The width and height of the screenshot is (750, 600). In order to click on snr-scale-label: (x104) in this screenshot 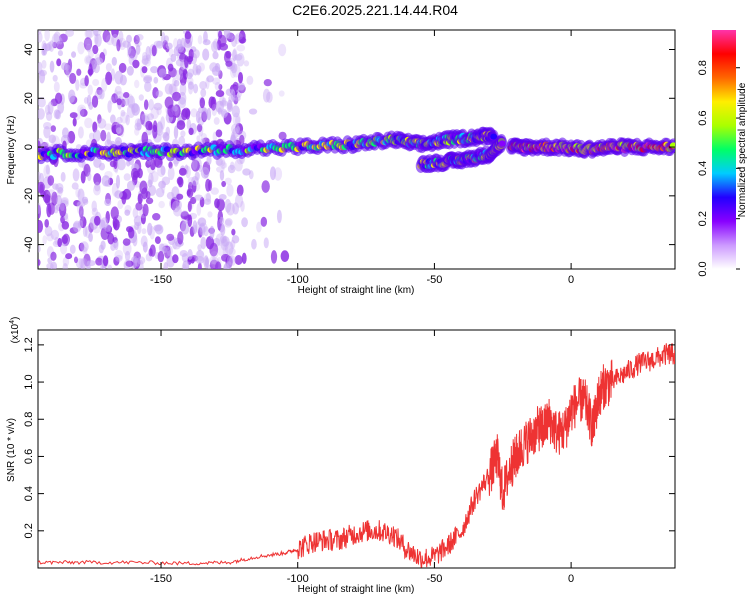, I will do `click(15, 330)`.